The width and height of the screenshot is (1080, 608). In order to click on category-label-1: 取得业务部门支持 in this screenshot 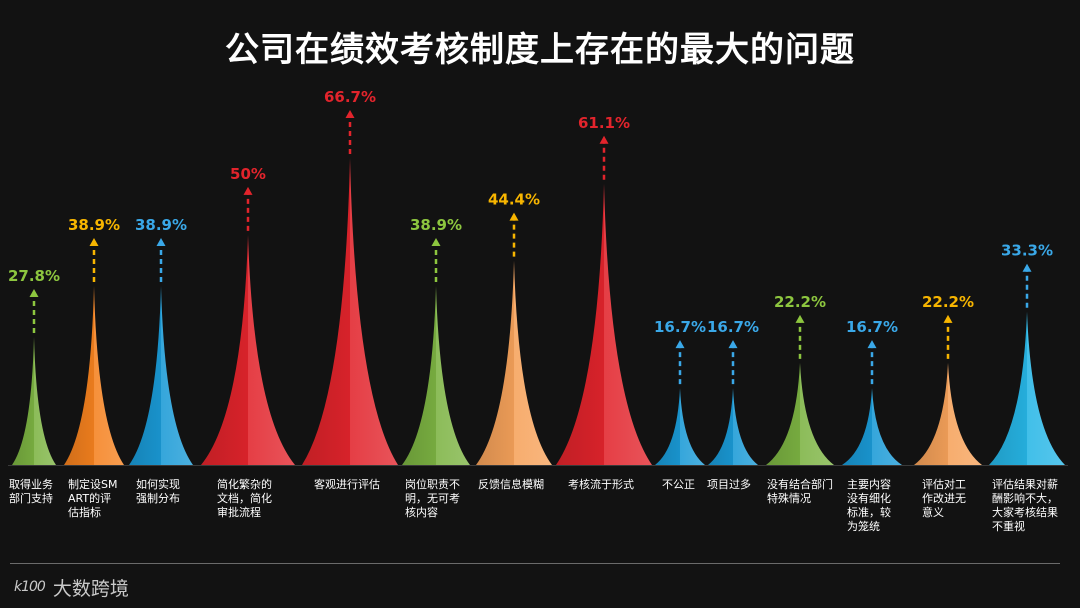, I will do `click(31, 491)`.